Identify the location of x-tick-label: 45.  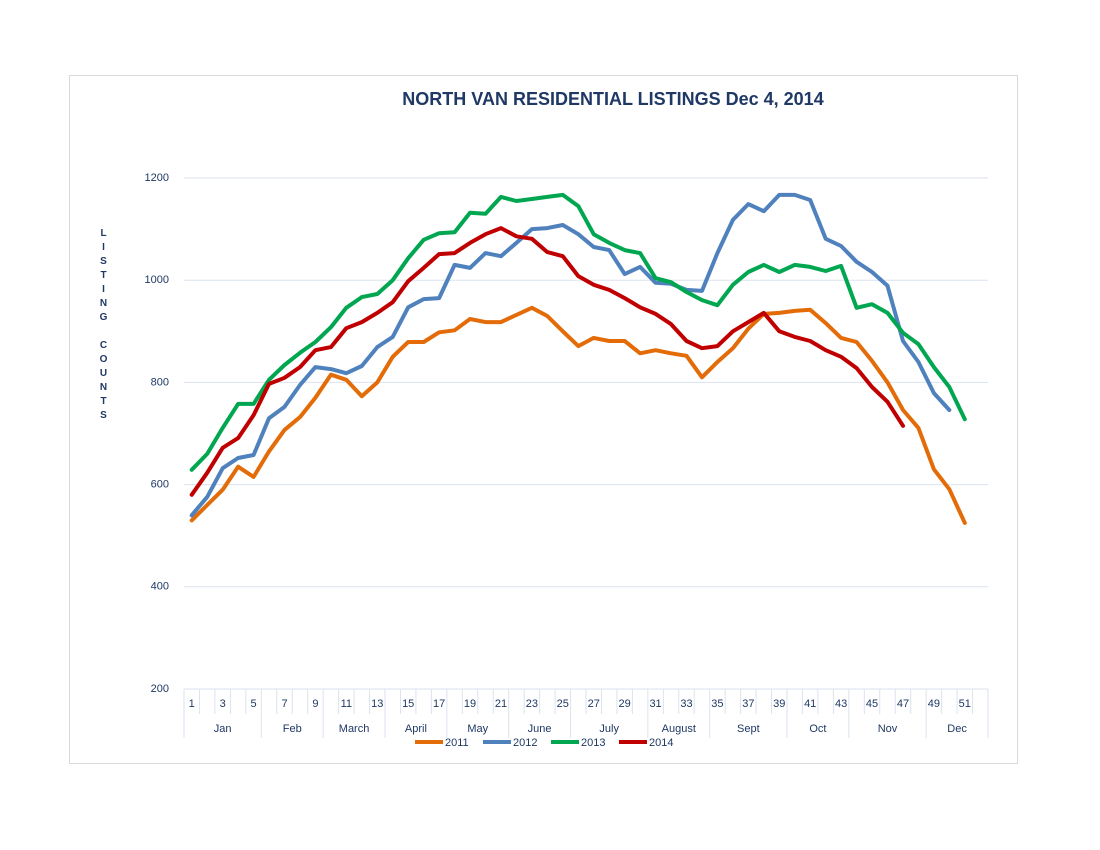
(872, 704).